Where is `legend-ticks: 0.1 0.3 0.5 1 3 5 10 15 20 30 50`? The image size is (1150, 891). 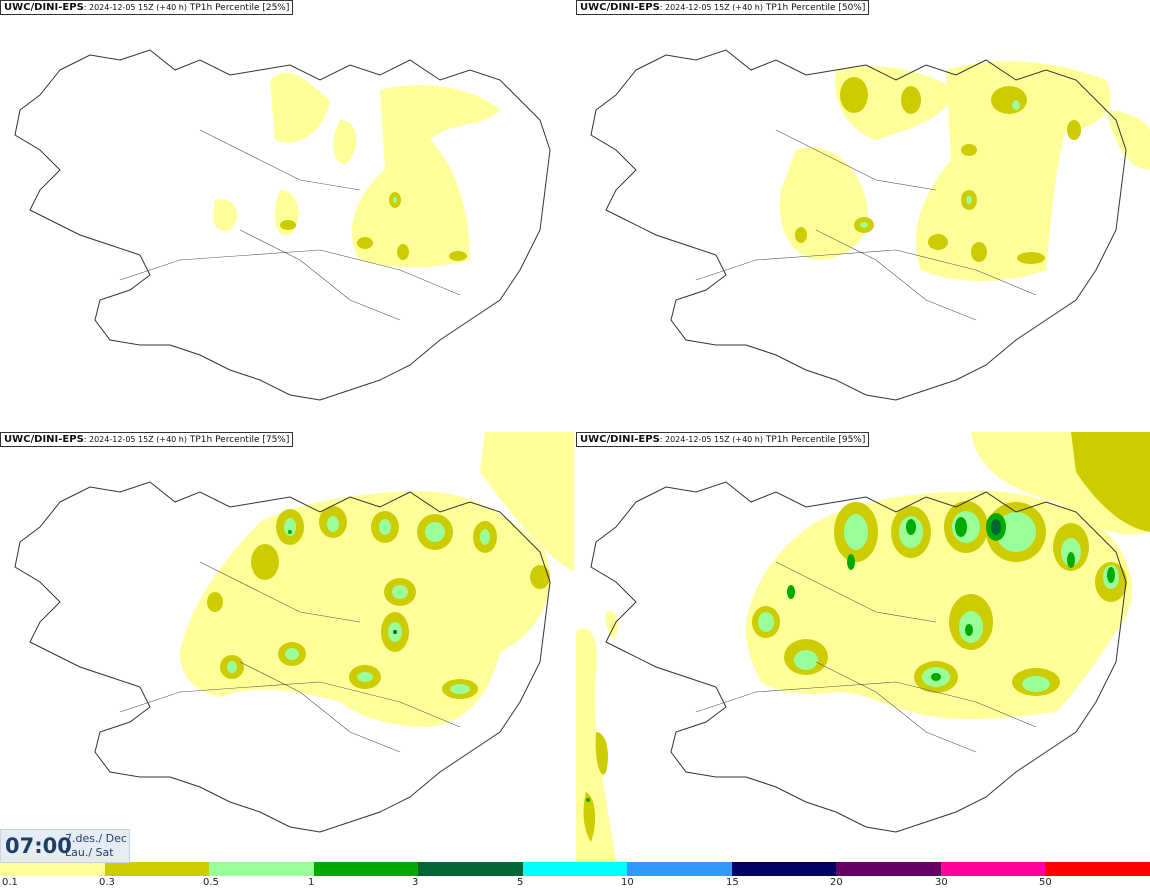 legend-ticks: 0.1 0.3 0.5 1 3 5 10 15 20 30 50 is located at coordinates (575, 884).